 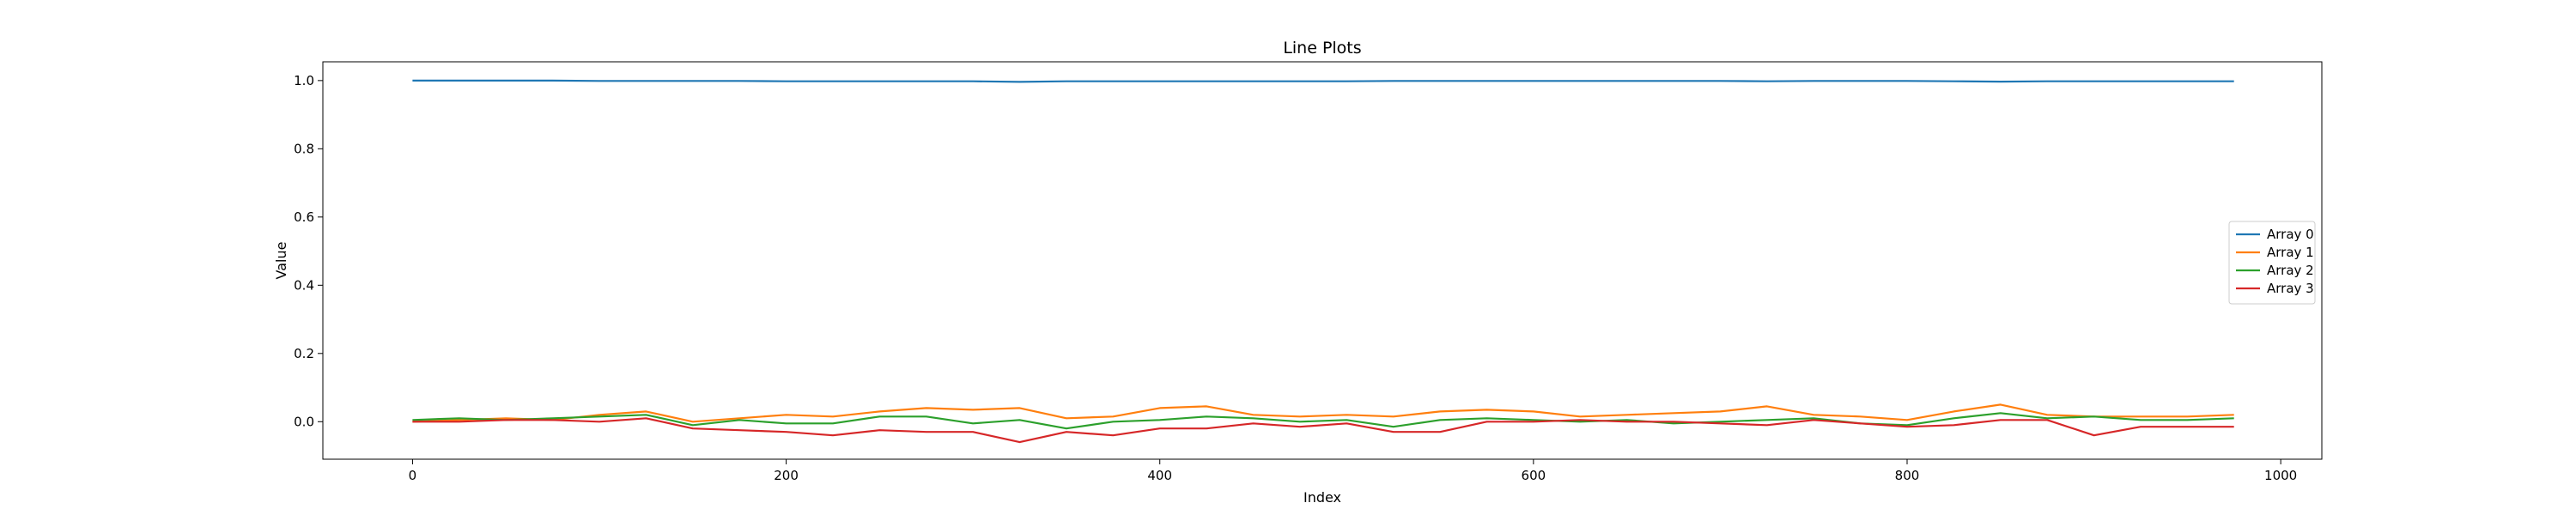 What do you see at coordinates (308, 251) in the screenshot?
I see `y-axis: 0.0 0.2 0.4 0.6 0.8 1.0` at bounding box center [308, 251].